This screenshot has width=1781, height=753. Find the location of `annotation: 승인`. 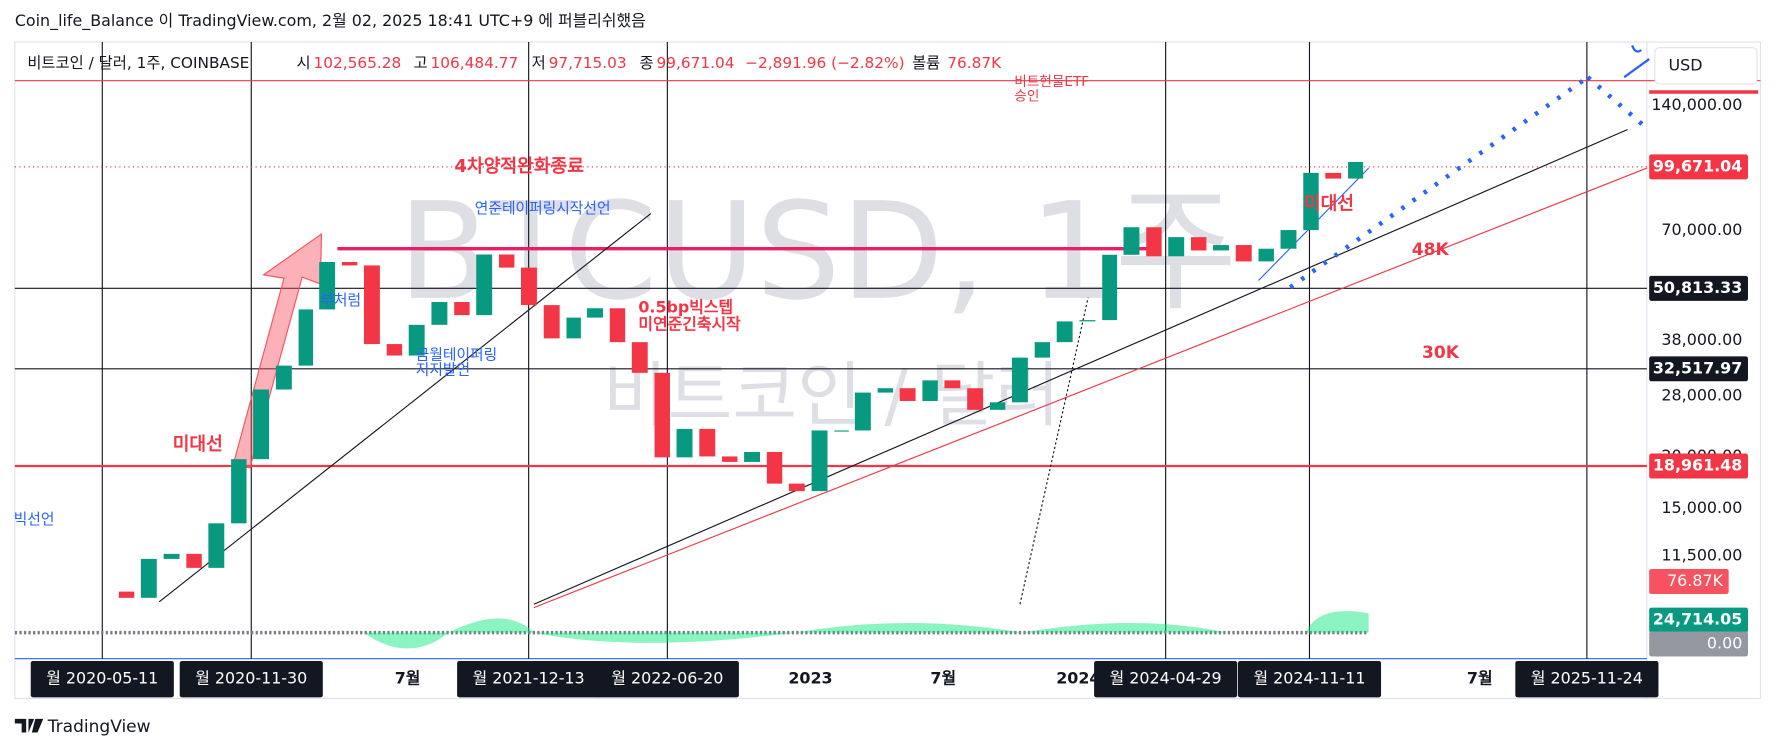

annotation: 승인 is located at coordinates (1026, 97).